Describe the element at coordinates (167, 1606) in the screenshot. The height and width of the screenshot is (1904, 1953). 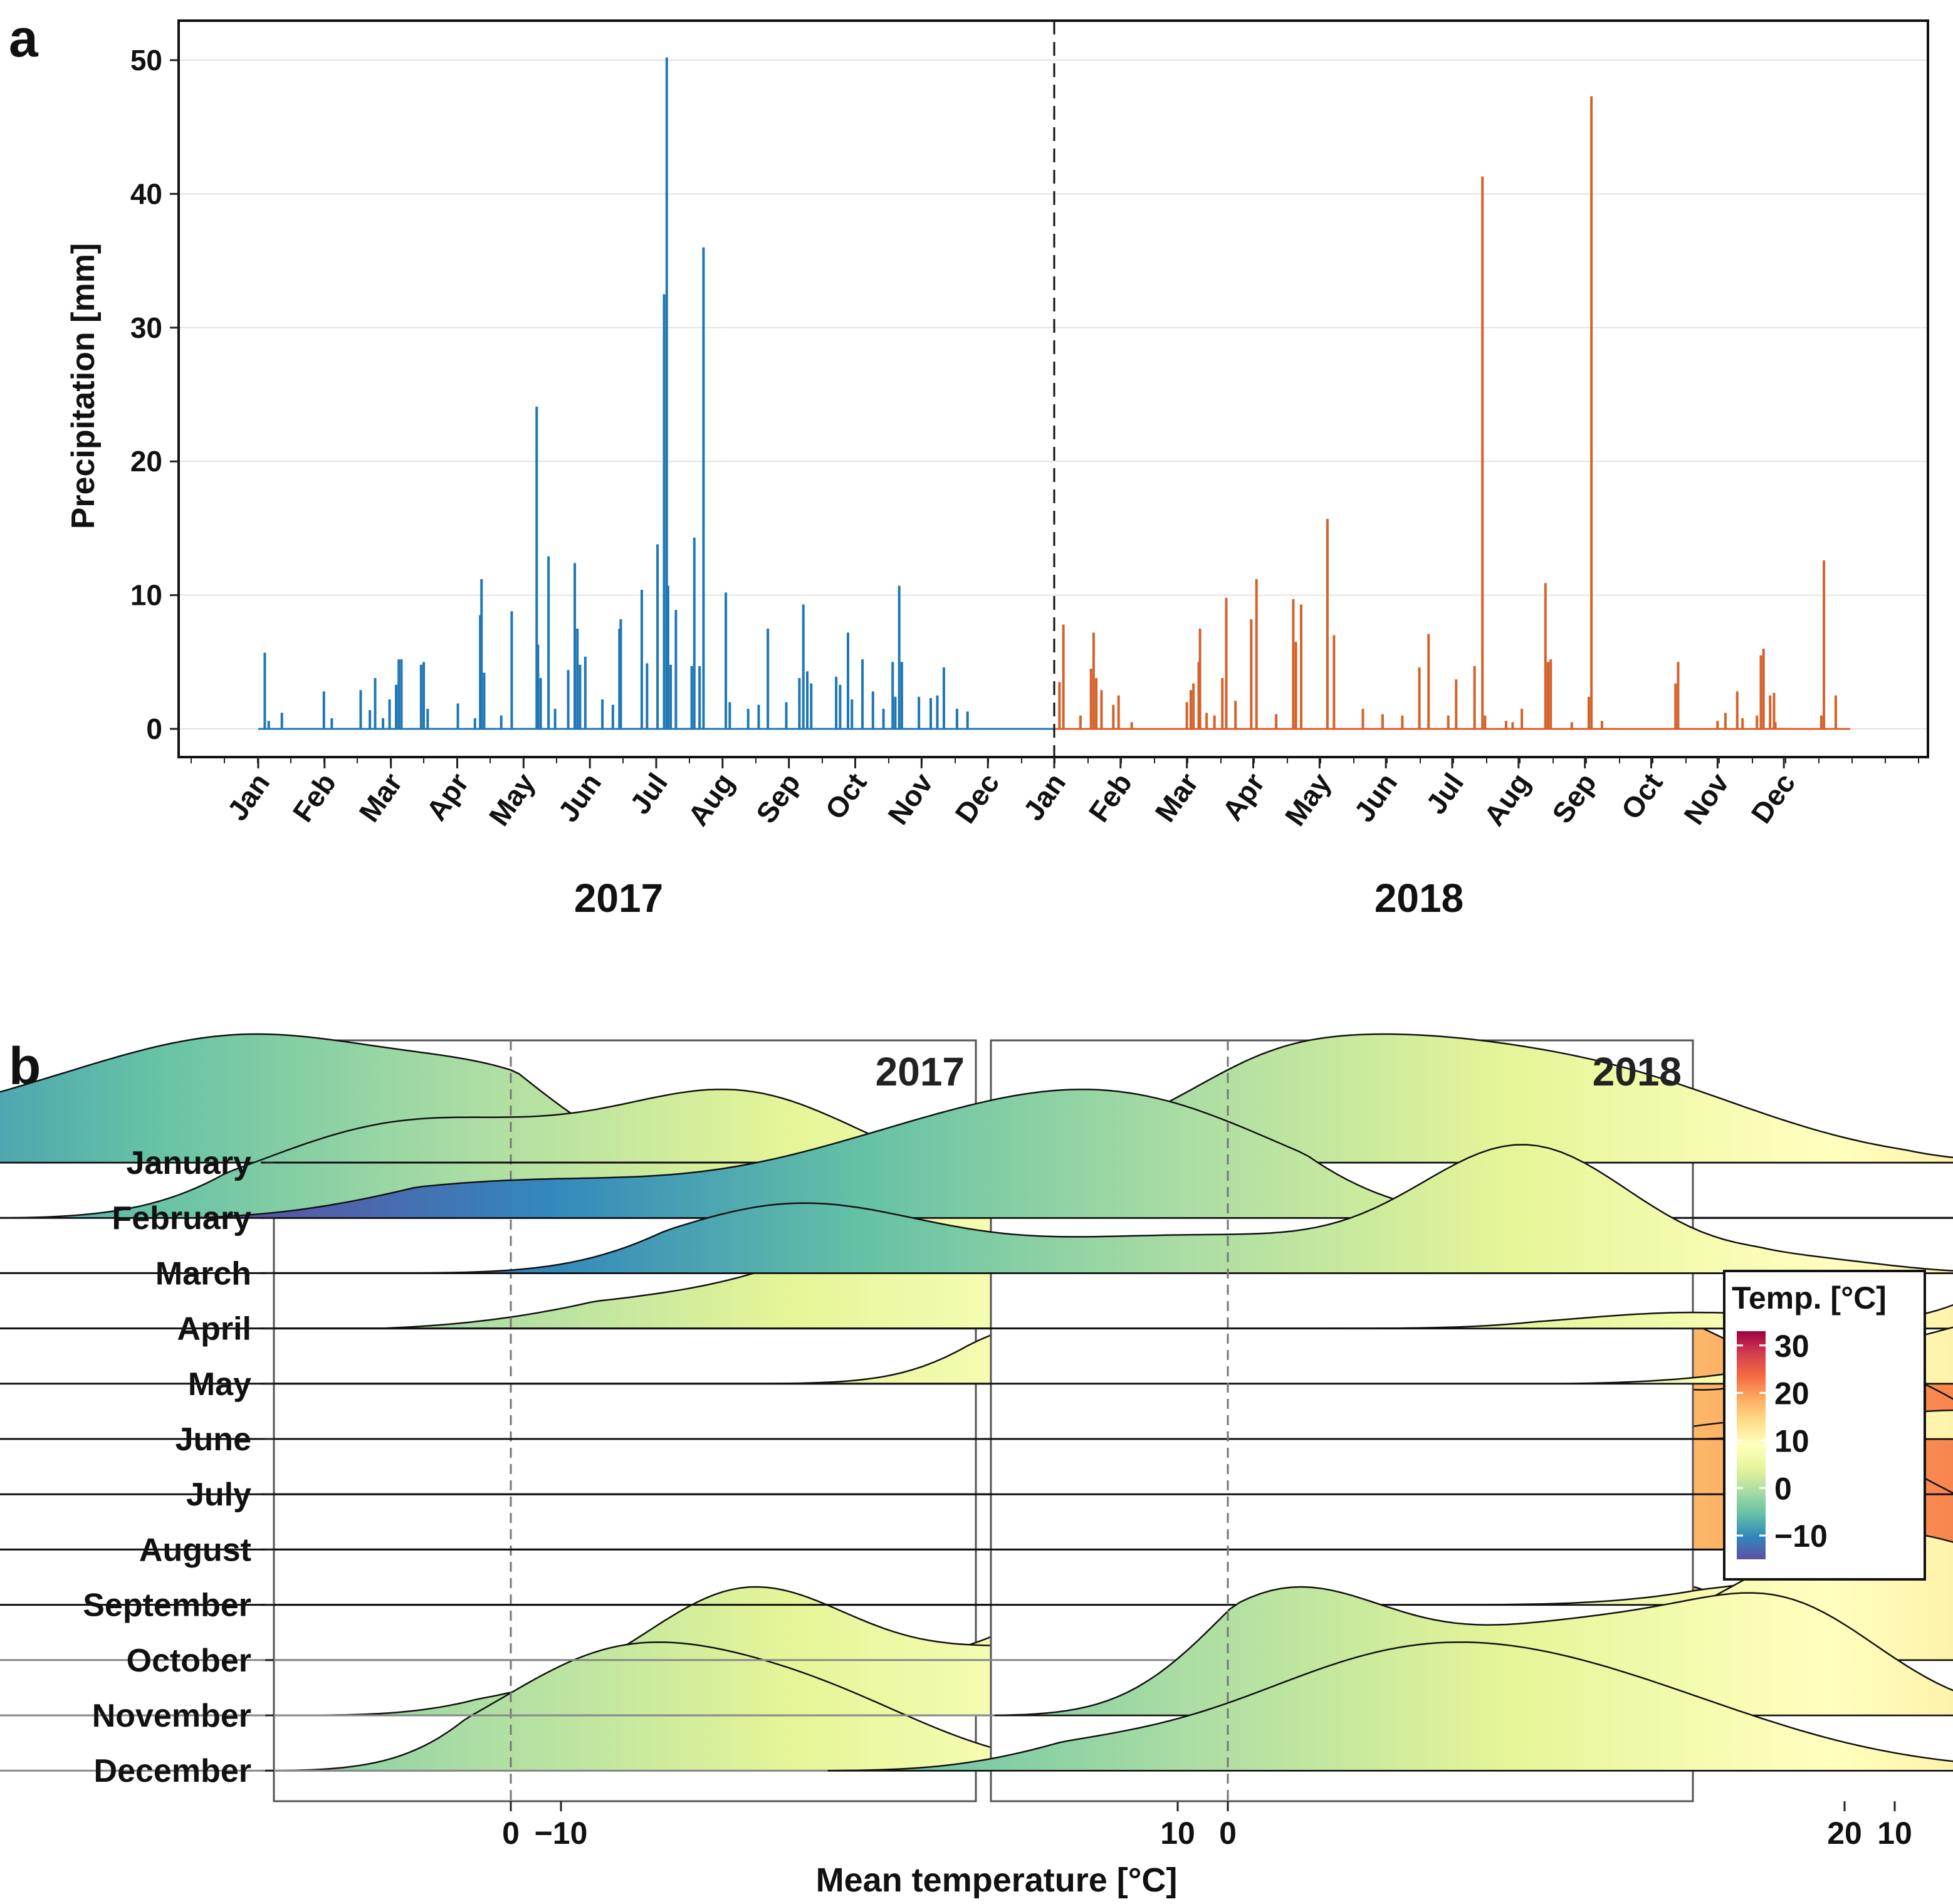
I see `month-label-september: September` at that location.